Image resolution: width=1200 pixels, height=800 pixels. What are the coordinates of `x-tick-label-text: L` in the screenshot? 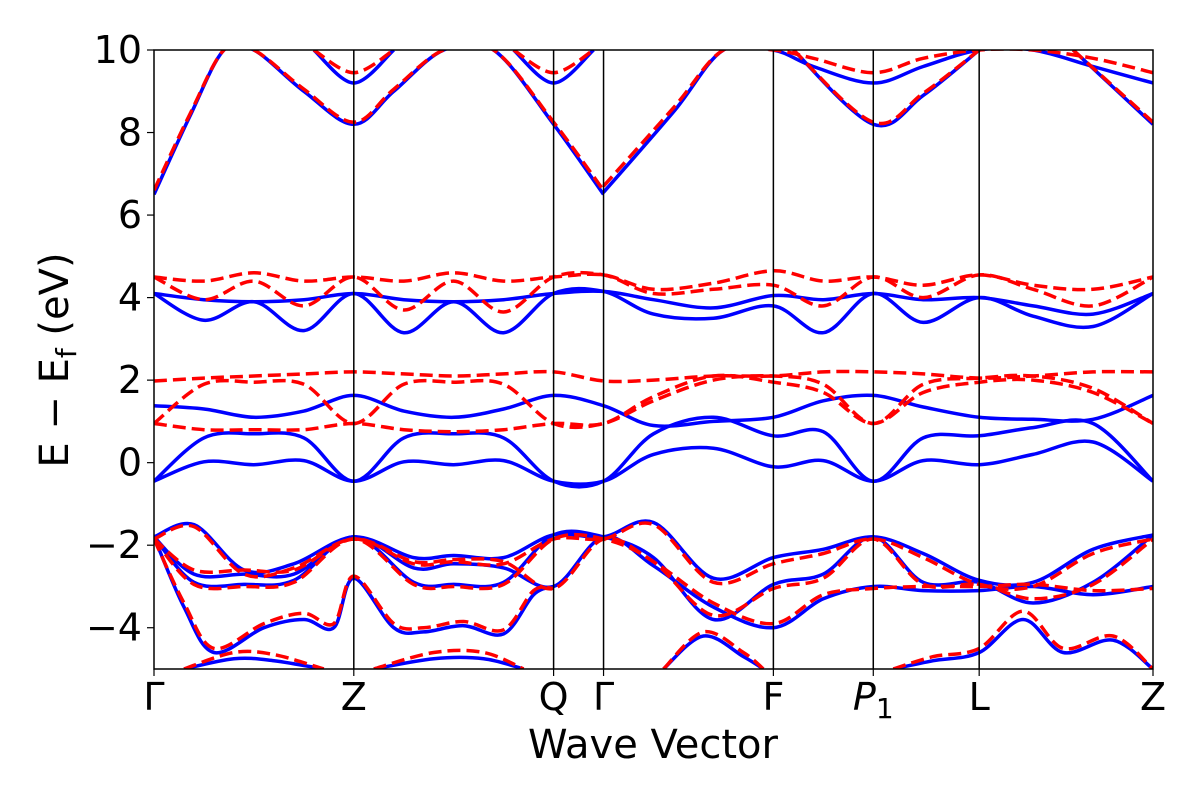 It's located at (979, 697).